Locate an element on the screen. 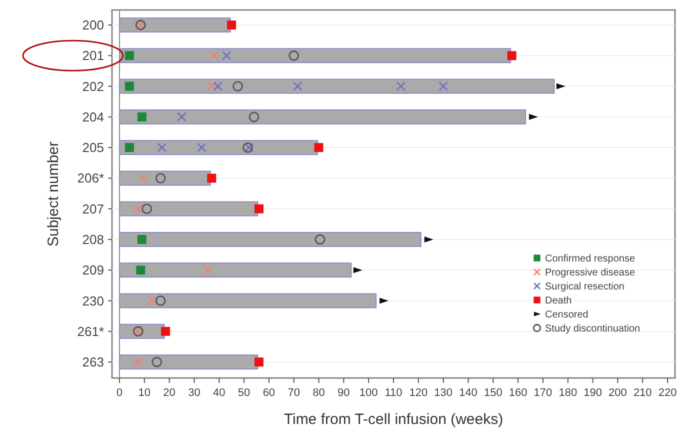  x-tick-label: 10 is located at coordinates (144, 393).